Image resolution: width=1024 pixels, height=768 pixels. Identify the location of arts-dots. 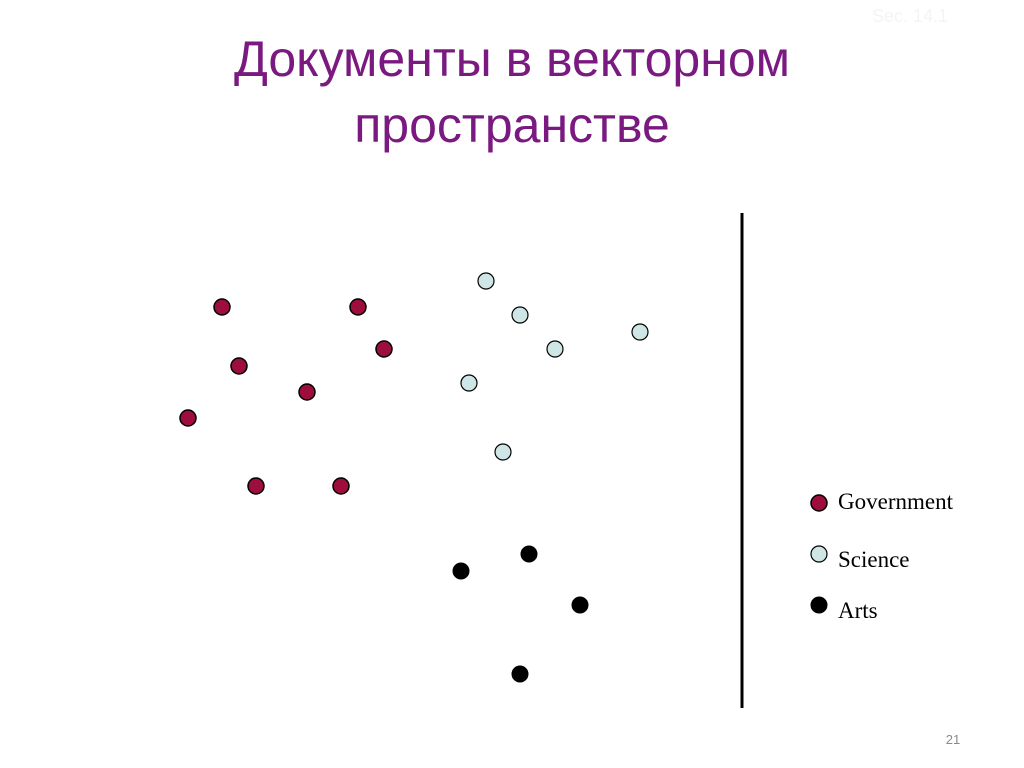
(520, 614).